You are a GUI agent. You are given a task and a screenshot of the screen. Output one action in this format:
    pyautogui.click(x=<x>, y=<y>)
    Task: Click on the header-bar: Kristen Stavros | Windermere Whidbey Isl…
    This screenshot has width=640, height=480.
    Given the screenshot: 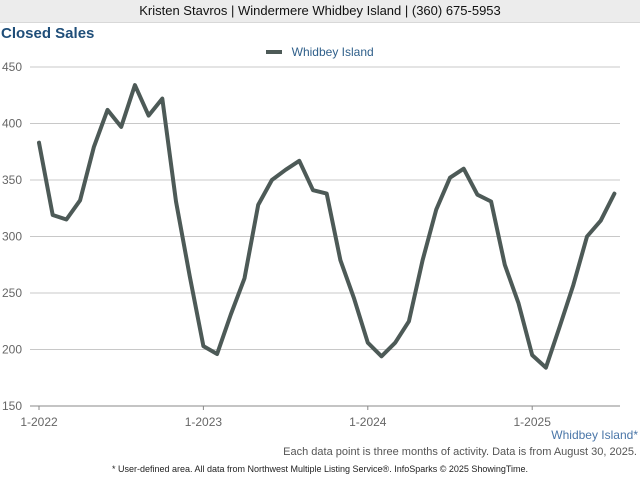 What is the action you would take?
    pyautogui.click(x=320, y=11)
    